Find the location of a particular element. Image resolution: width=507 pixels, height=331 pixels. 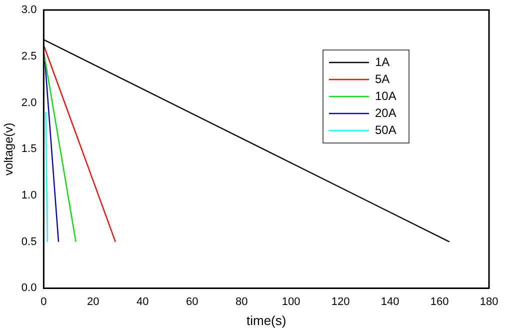

y-tick-label: 0.5 is located at coordinates (29, 242).